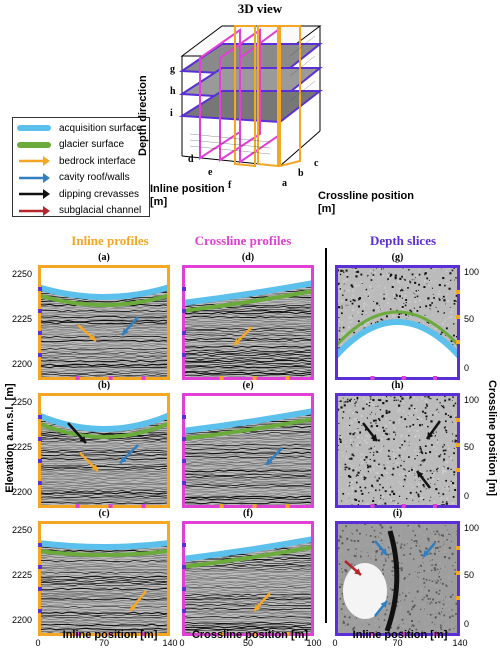 The height and width of the screenshot is (648, 500). Describe the element at coordinates (110, 241) in the screenshot. I see `inline-column-title: Inline profiles` at that location.